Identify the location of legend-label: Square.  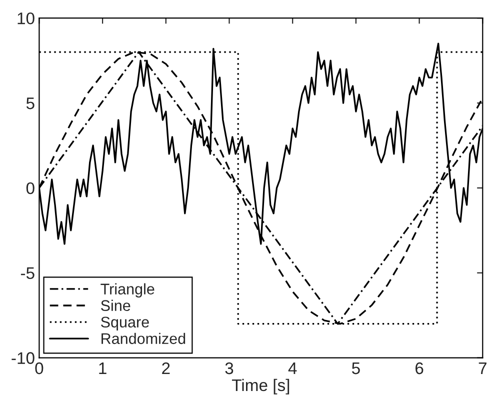
(125, 323).